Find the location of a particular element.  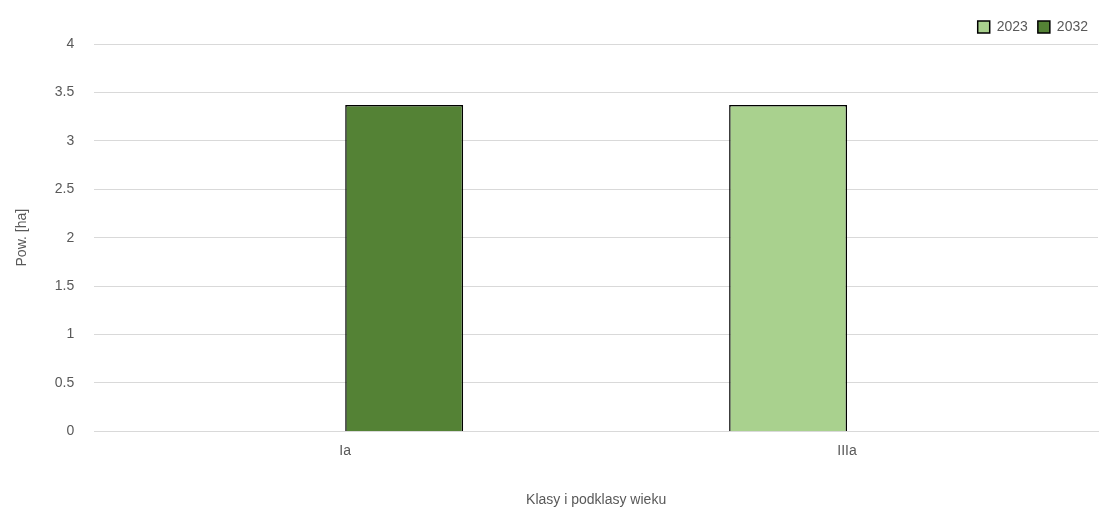

legend-label: 2023 is located at coordinates (1012, 25).